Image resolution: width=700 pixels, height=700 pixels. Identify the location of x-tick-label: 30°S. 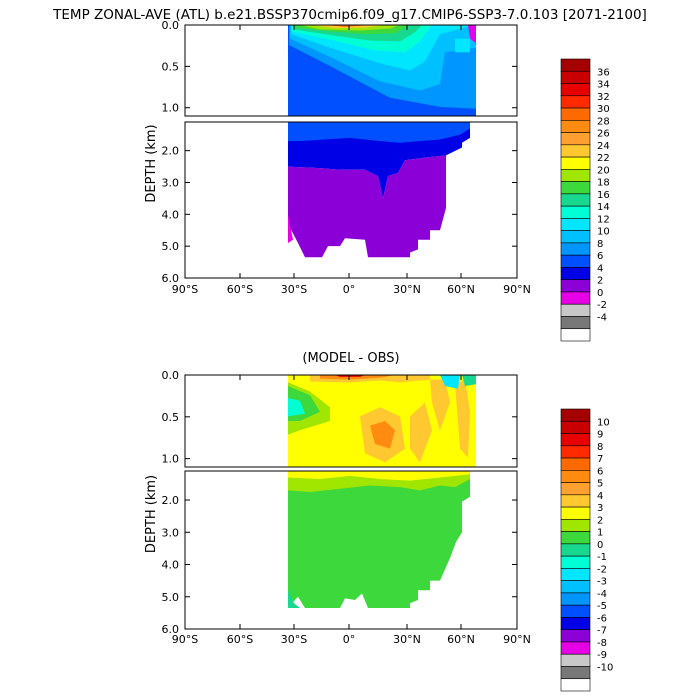
(294, 639).